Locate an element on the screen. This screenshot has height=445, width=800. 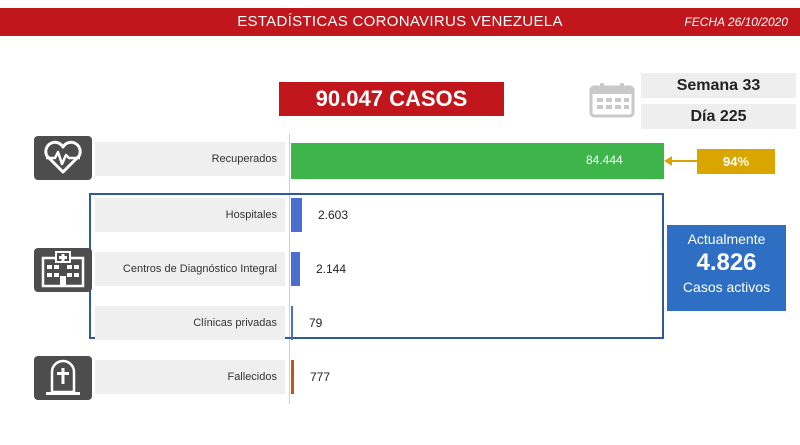
recovered-percent-badge: 94% is located at coordinates (736, 161).